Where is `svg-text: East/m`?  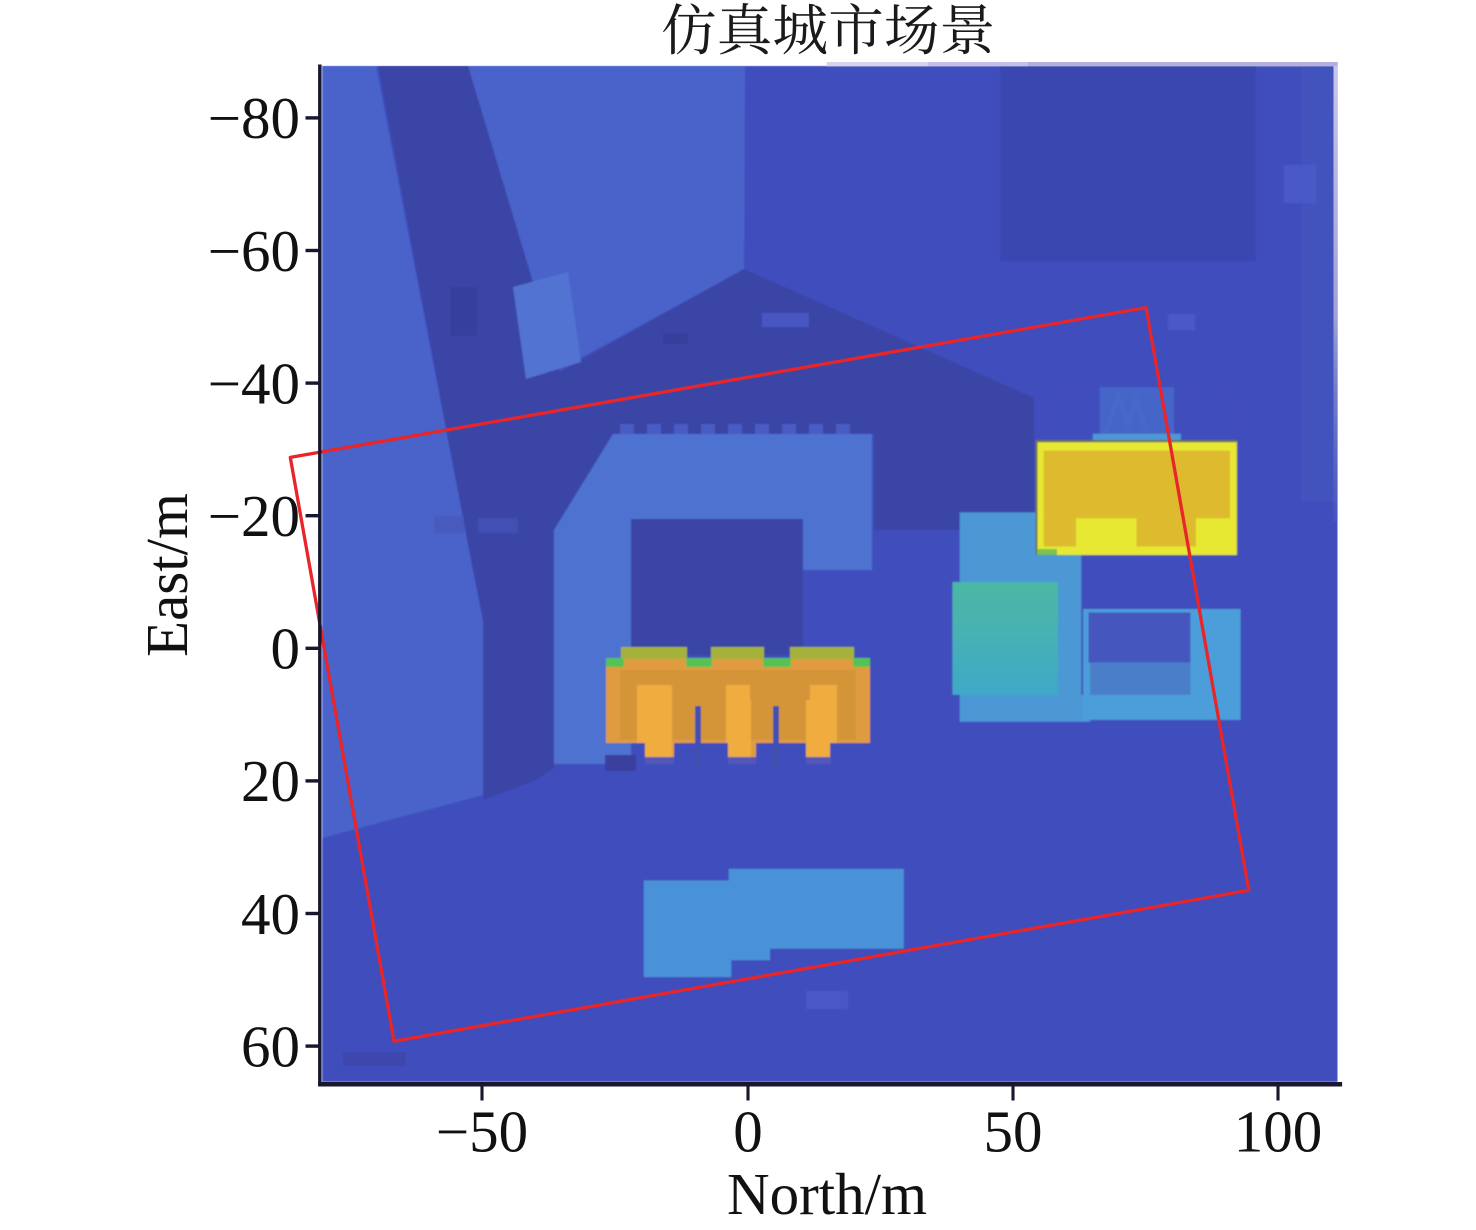
svg-text: East/m is located at coordinates (167, 575).